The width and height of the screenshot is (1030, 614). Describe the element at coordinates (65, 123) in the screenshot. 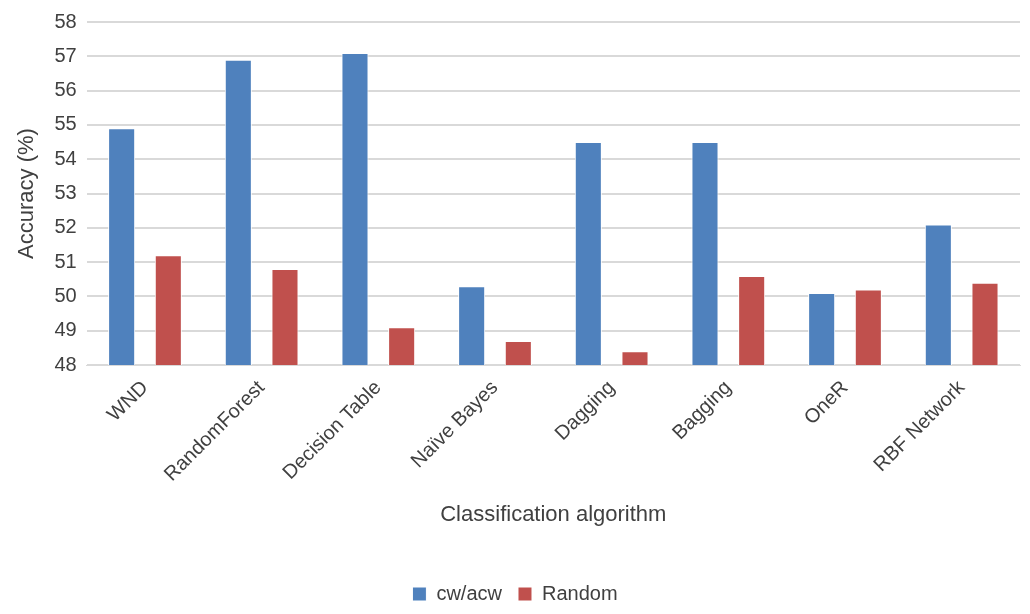

I see `y-tick-label: 55` at that location.